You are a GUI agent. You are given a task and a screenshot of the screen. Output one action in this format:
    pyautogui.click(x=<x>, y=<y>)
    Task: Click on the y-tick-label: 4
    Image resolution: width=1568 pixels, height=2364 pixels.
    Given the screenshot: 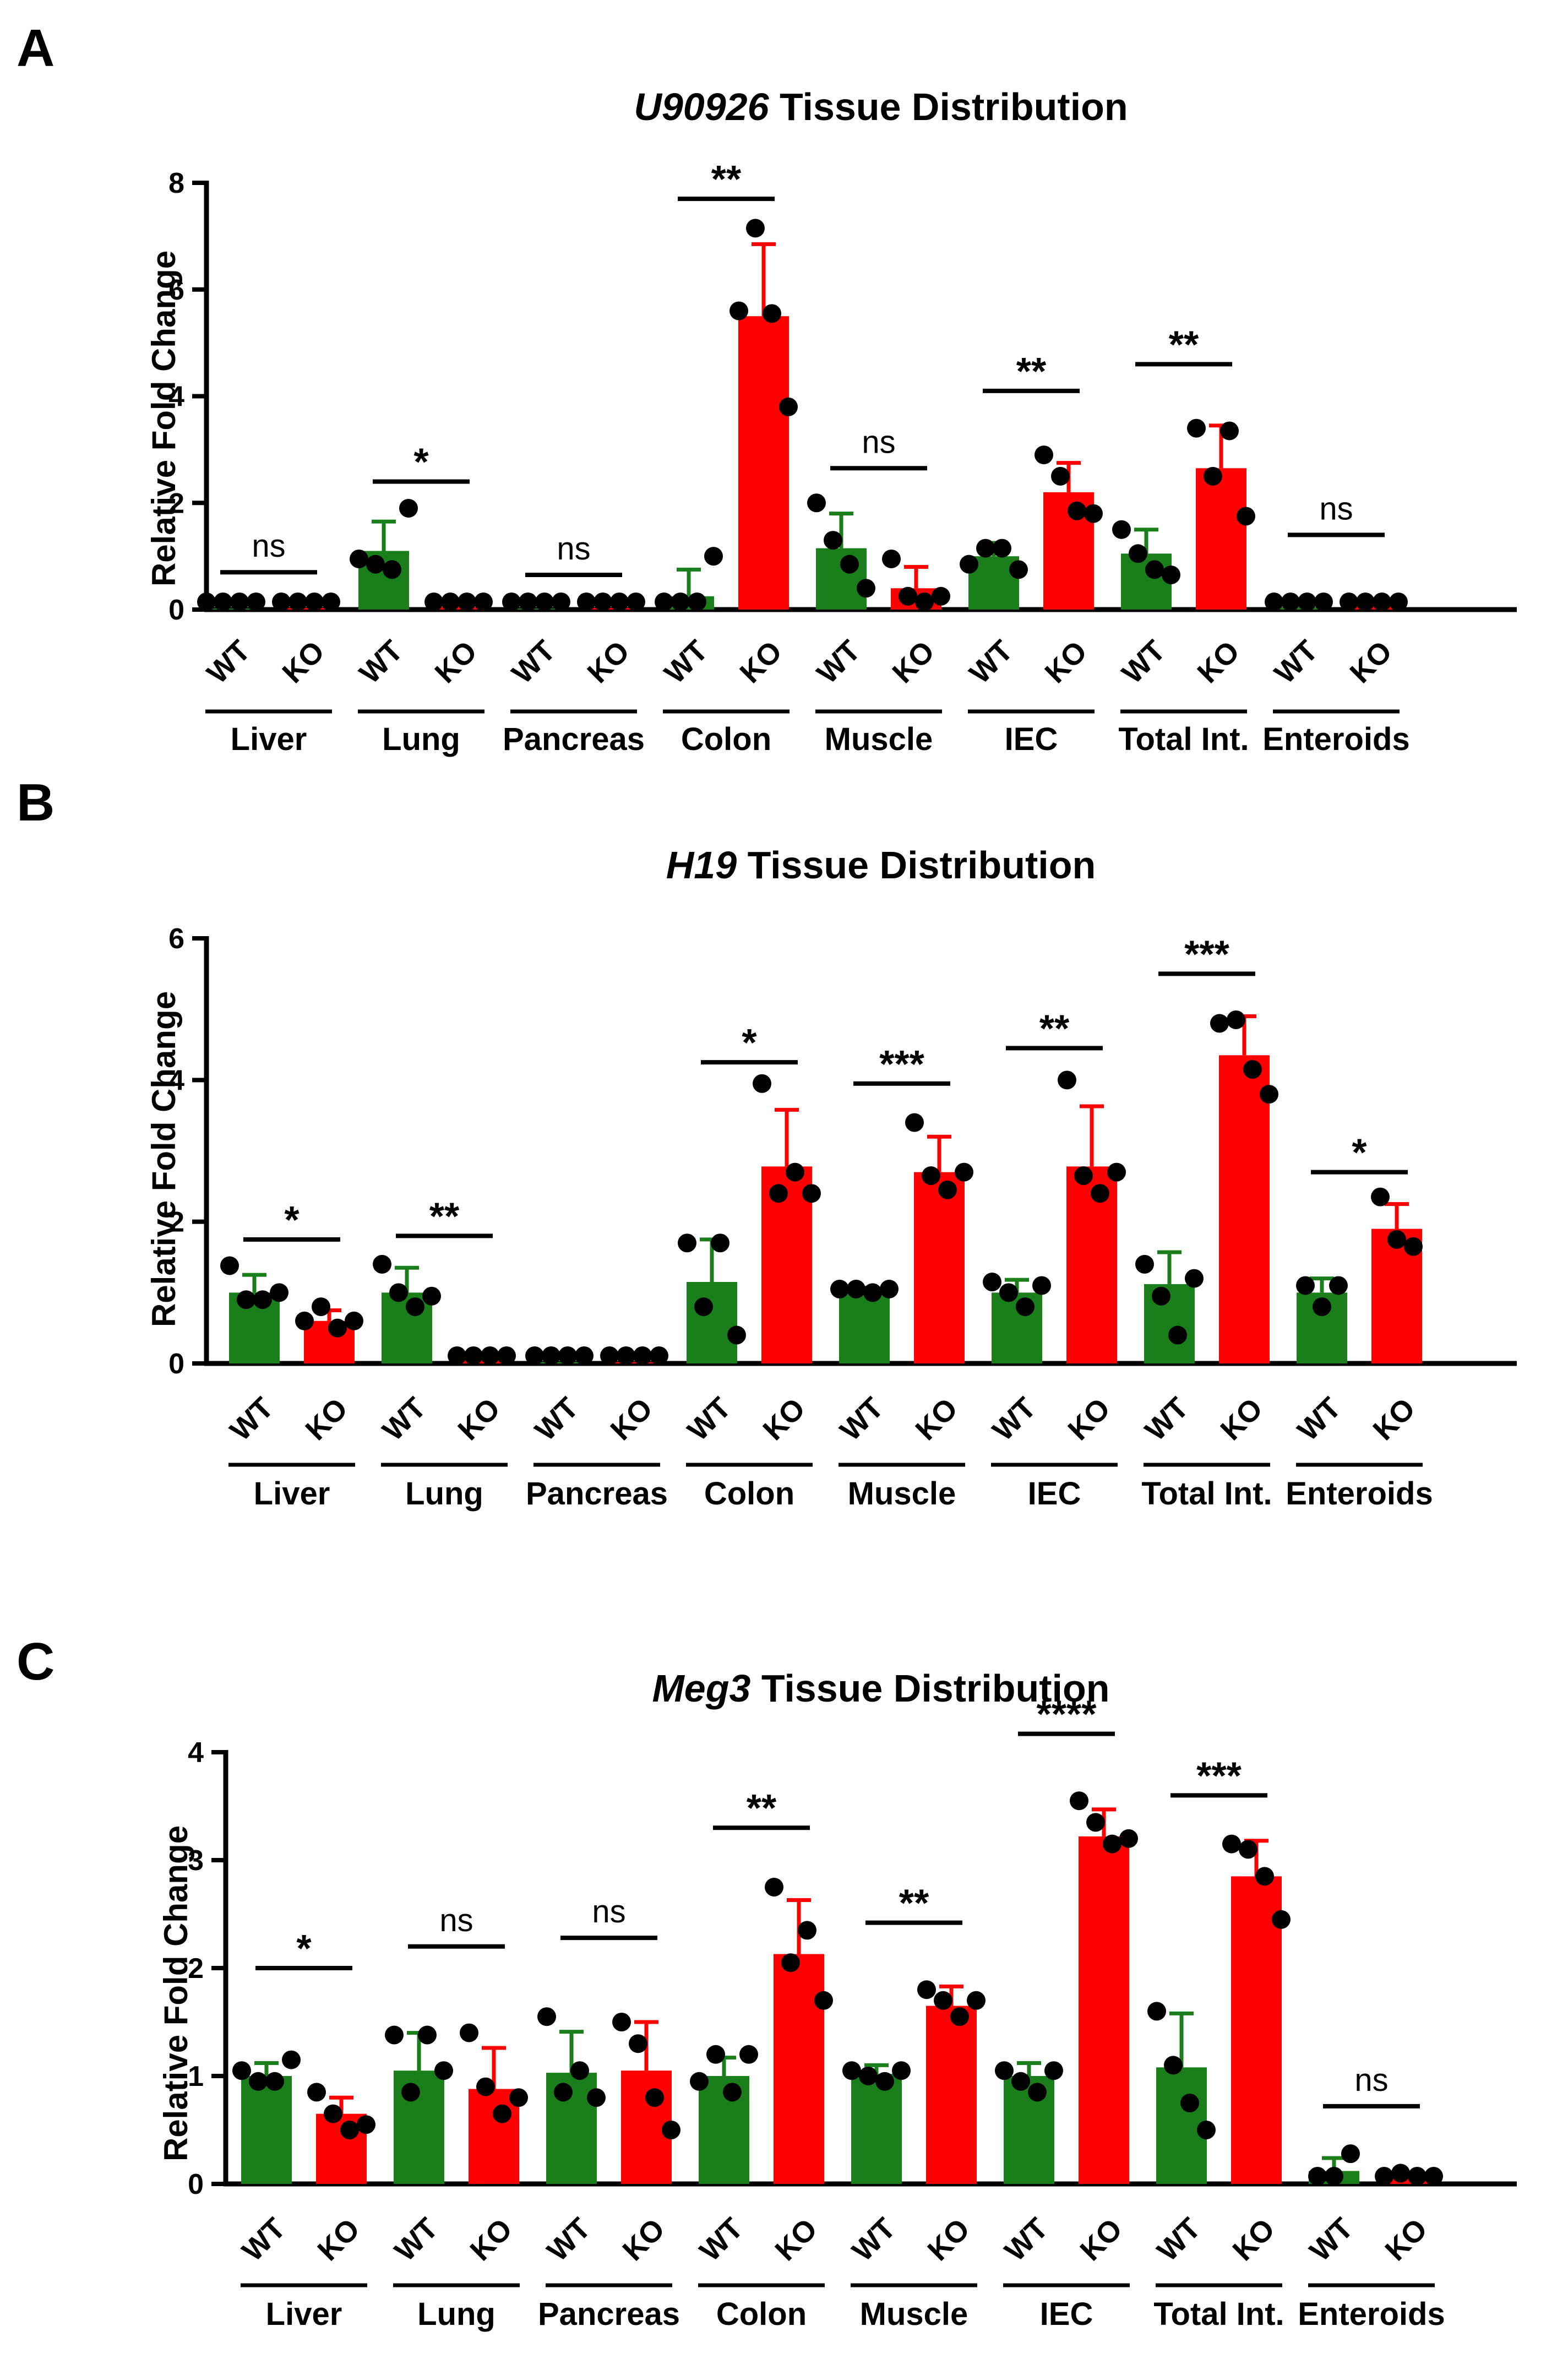 What is the action you would take?
    pyautogui.click(x=176, y=397)
    